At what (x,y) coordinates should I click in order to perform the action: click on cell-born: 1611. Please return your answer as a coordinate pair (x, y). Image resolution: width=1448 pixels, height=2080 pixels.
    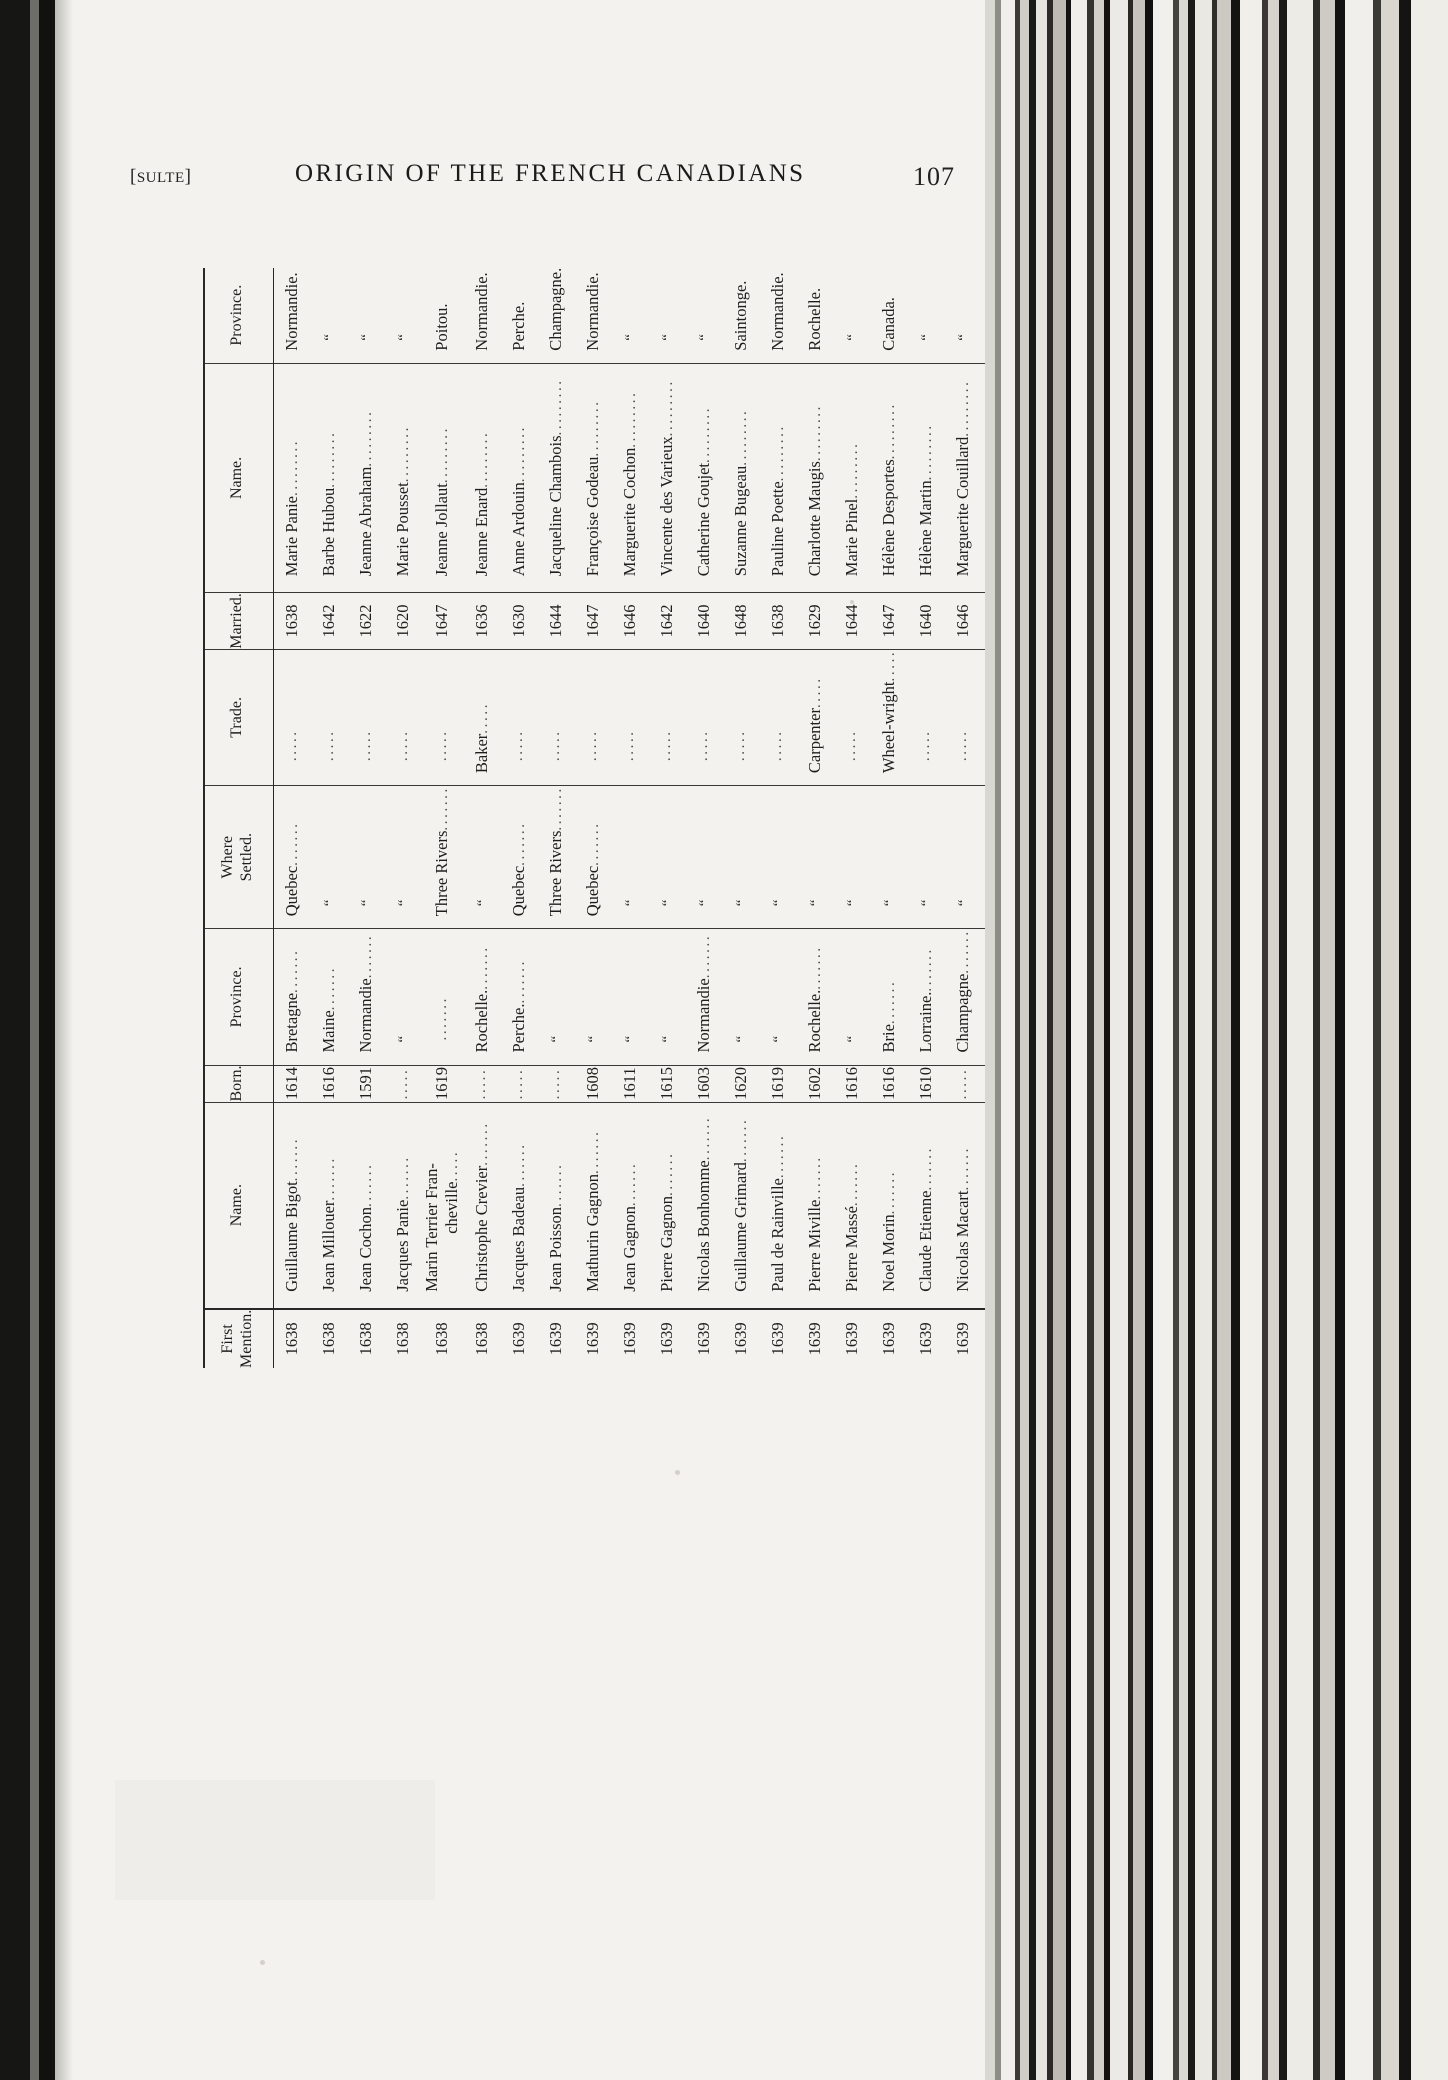
    Looking at the image, I should click on (630, 1084).